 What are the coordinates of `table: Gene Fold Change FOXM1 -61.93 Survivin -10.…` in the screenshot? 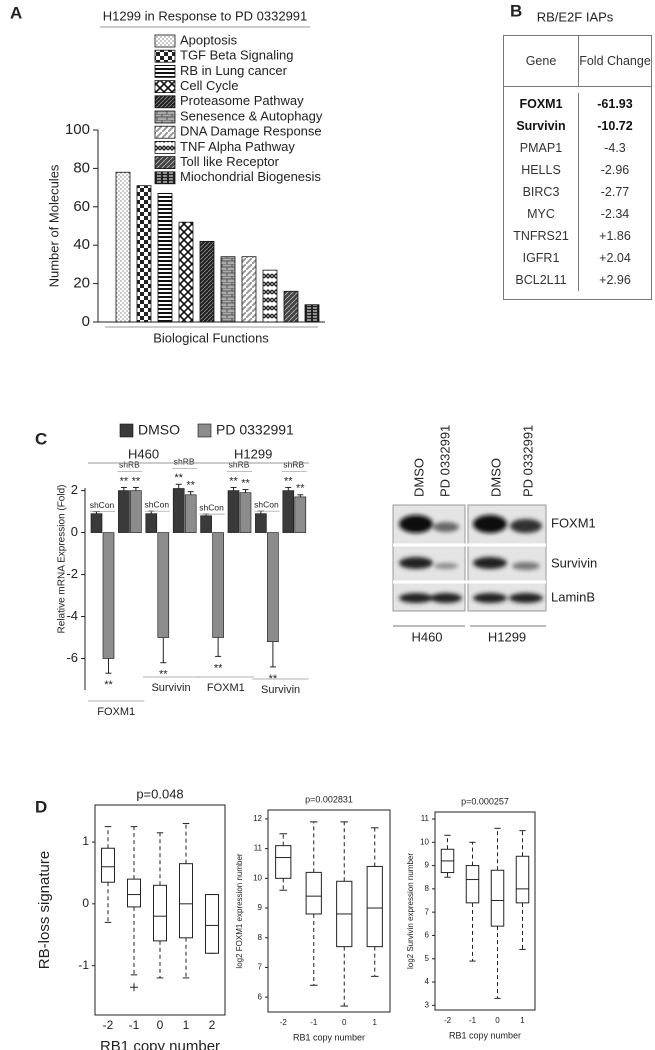 It's located at (577, 167).